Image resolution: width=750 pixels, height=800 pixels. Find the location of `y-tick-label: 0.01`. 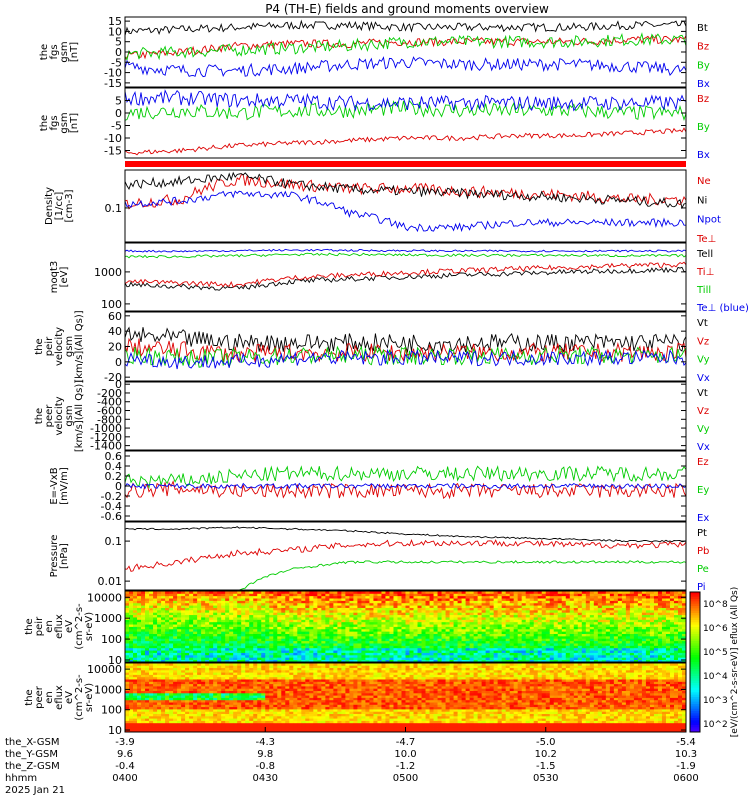

y-tick-label: 0.01 is located at coordinates (110, 581).